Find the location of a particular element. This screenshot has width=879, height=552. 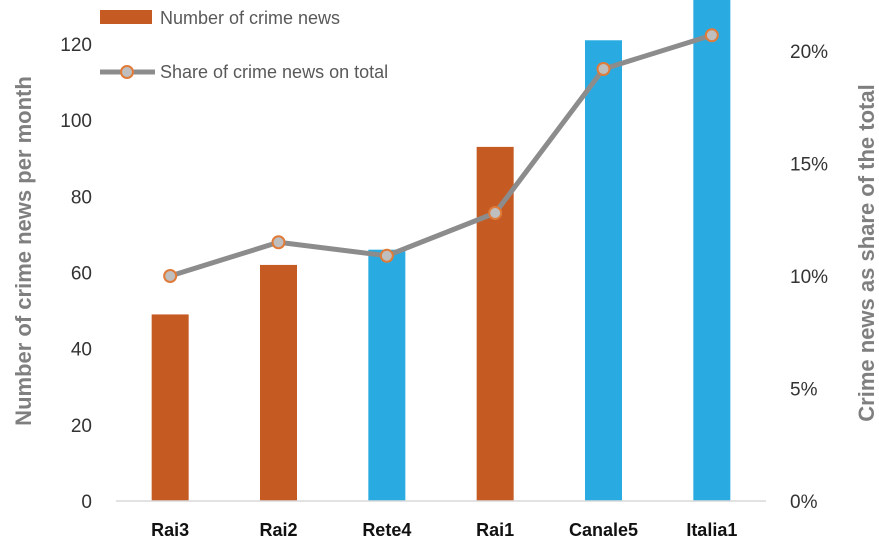

legend-line-label: Share of crime news on total is located at coordinates (274, 72).